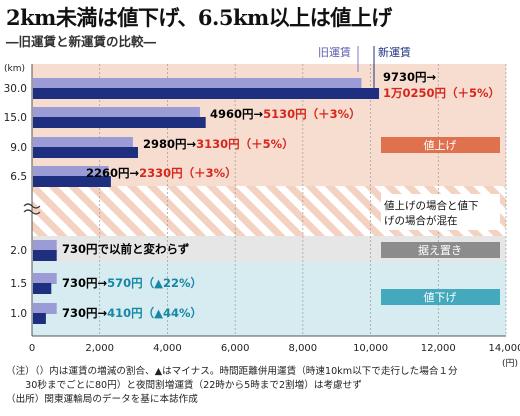 The width and height of the screenshot is (520, 416). I want to click on legend-old: 旧運賃, so click(334, 52).